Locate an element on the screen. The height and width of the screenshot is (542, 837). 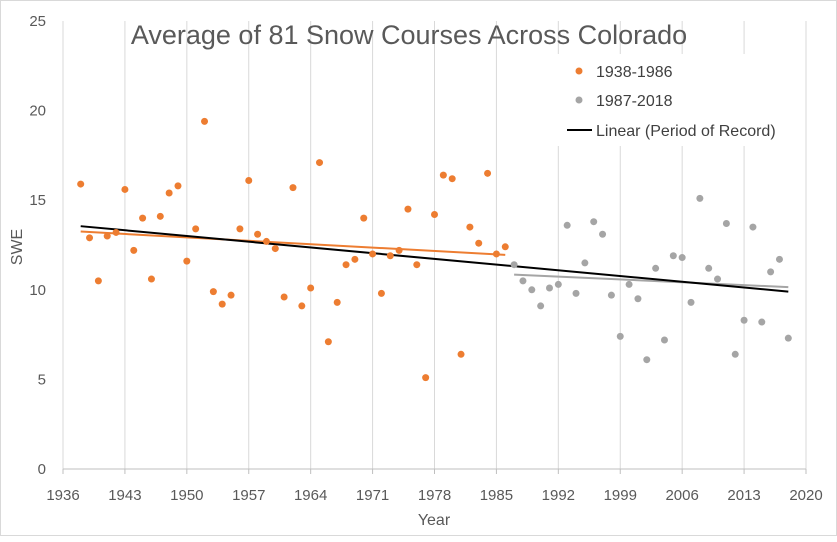
trendline-overall is located at coordinates (434, 259).